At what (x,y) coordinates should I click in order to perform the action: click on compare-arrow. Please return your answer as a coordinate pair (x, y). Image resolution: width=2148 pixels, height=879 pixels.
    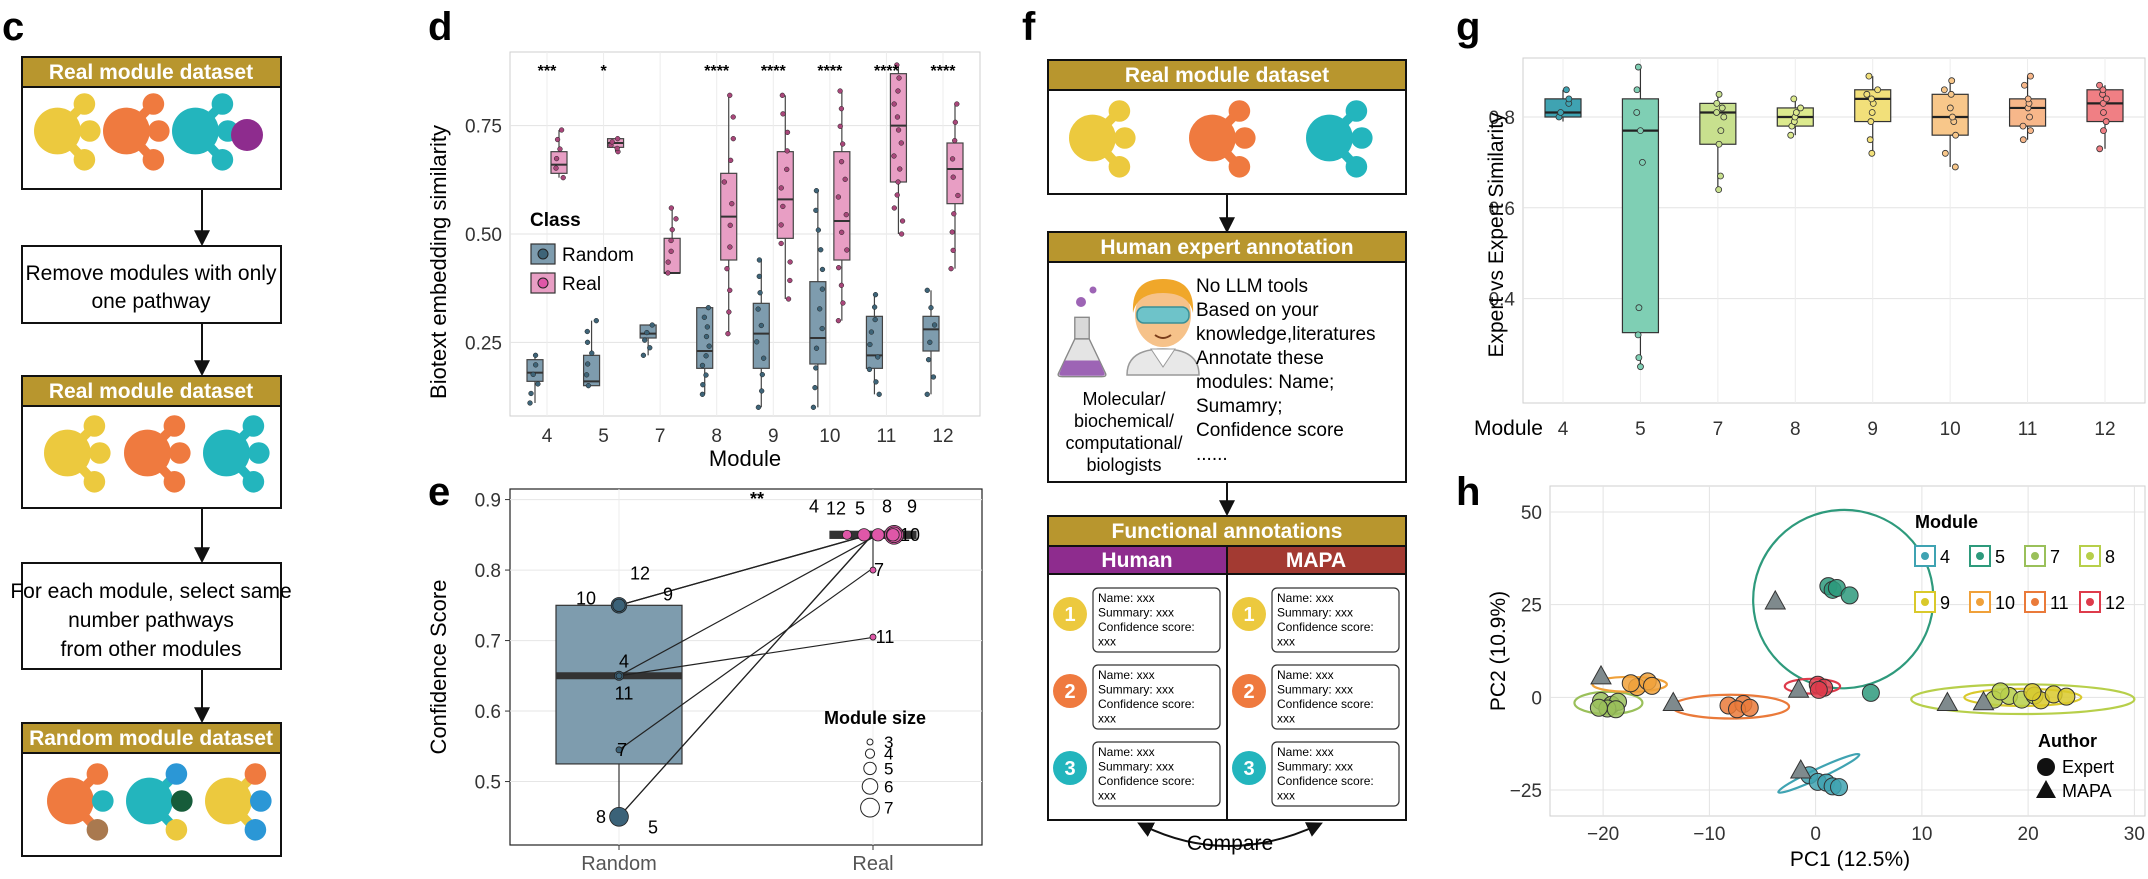
    Looking at the image, I should click on (1230, 834).